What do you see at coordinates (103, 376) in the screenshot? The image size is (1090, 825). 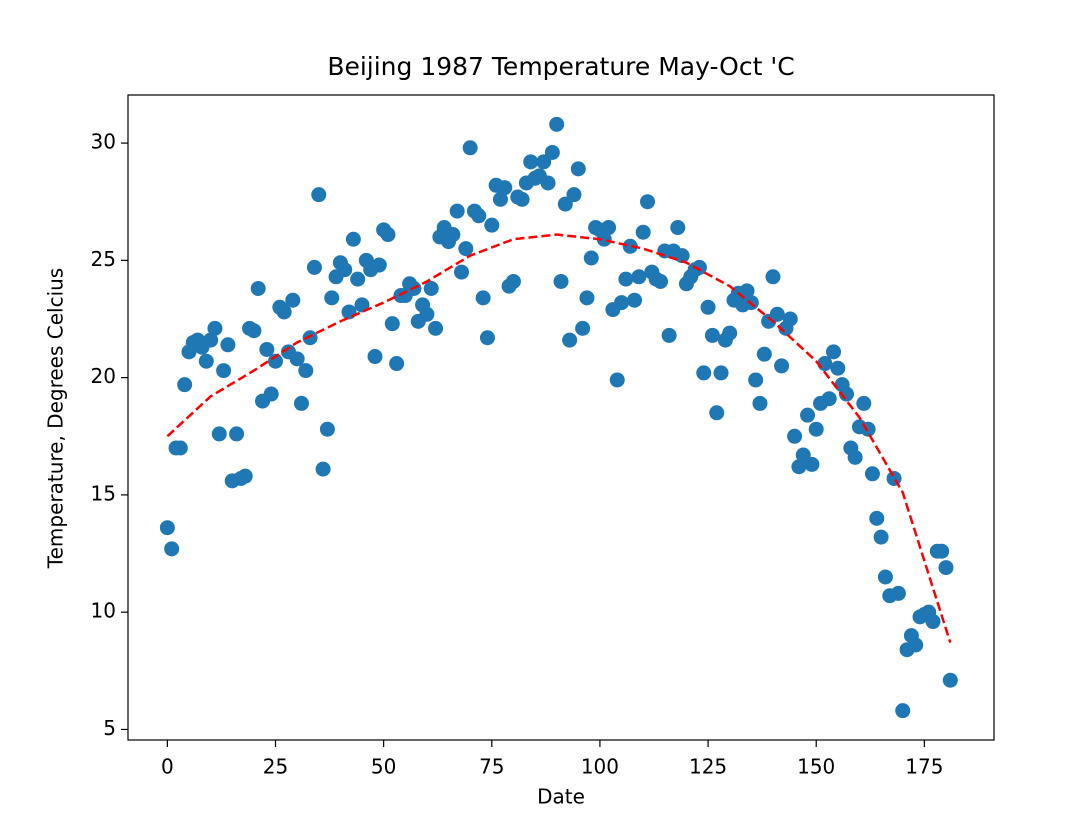 I see `y-tick-label: 20` at bounding box center [103, 376].